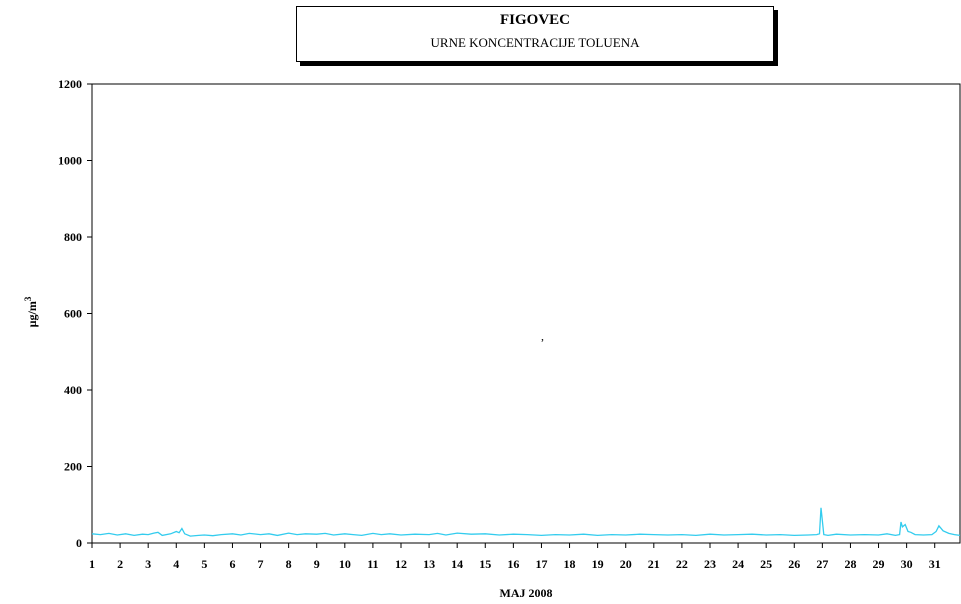 Image resolution: width=961 pixels, height=604 pixels. What do you see at coordinates (70, 84) in the screenshot?
I see `y-tick-label: 1200` at bounding box center [70, 84].